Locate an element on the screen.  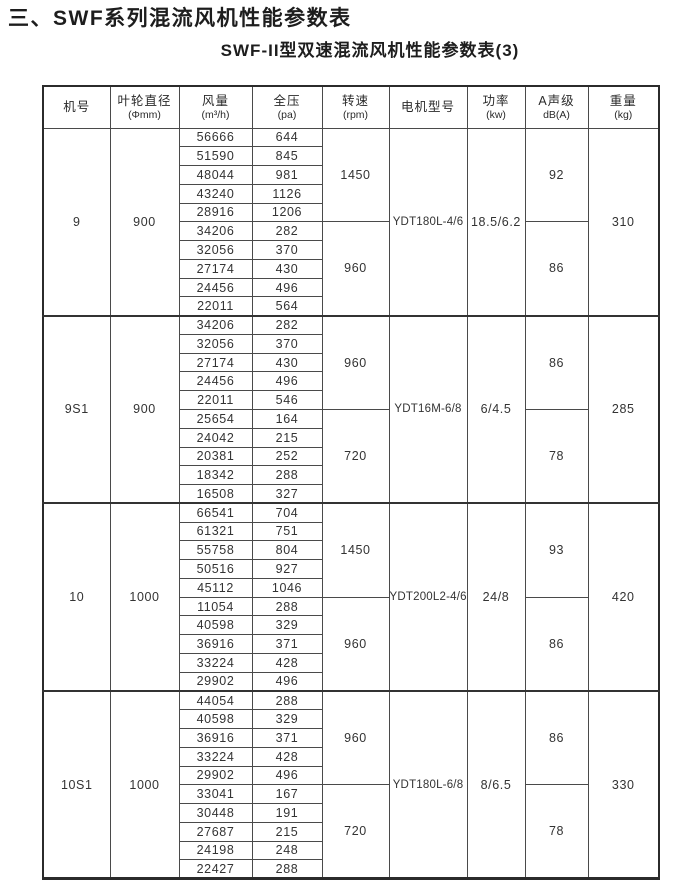
table-row: 22011 546 is located at coordinates (351, 400).